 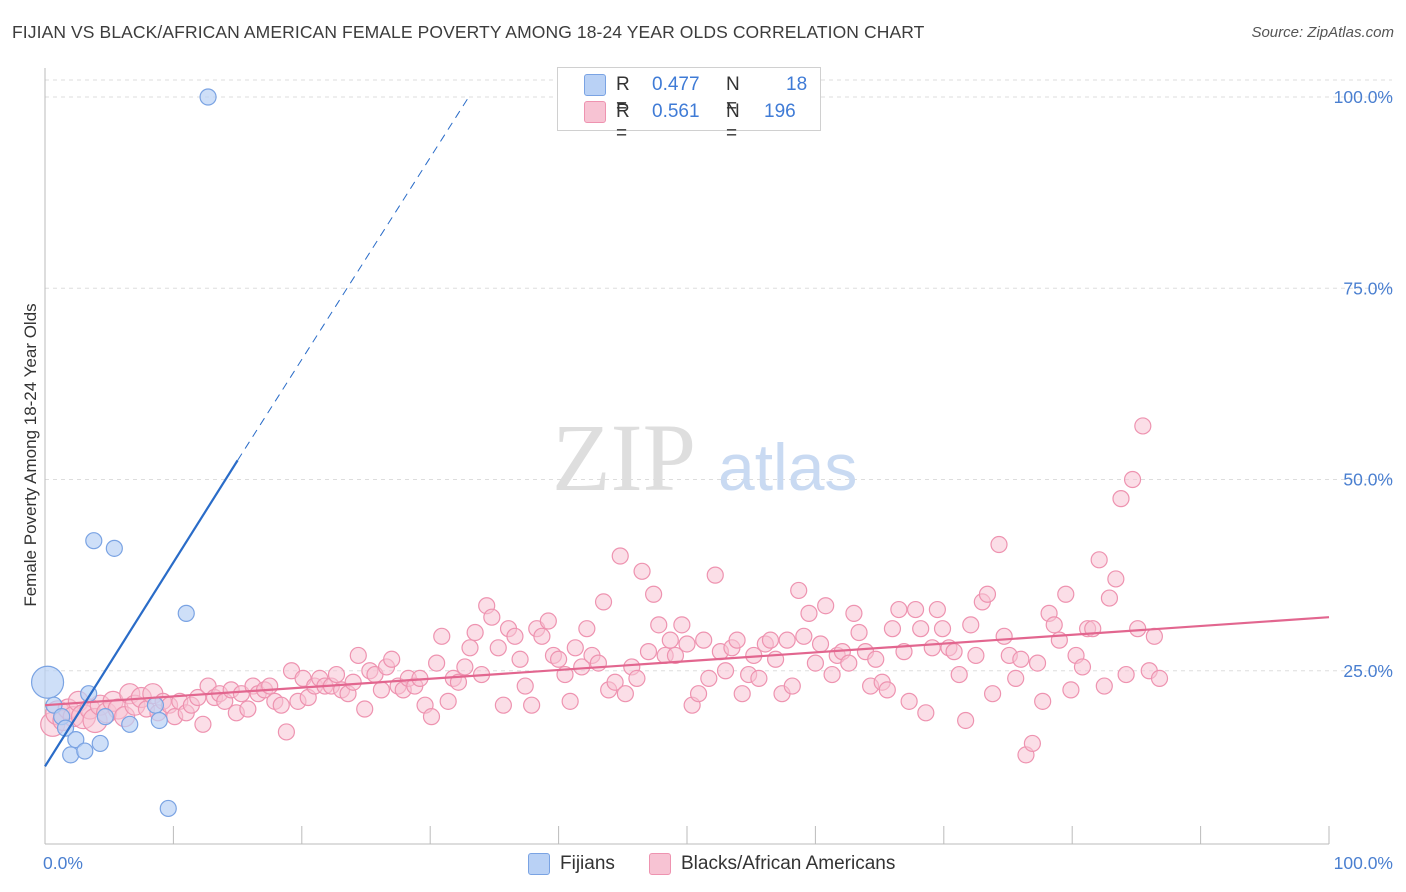 What do you see at coordinates (587, 863) in the screenshot?
I see `bottom-legend-label-fijians: Fijians` at bounding box center [587, 863].